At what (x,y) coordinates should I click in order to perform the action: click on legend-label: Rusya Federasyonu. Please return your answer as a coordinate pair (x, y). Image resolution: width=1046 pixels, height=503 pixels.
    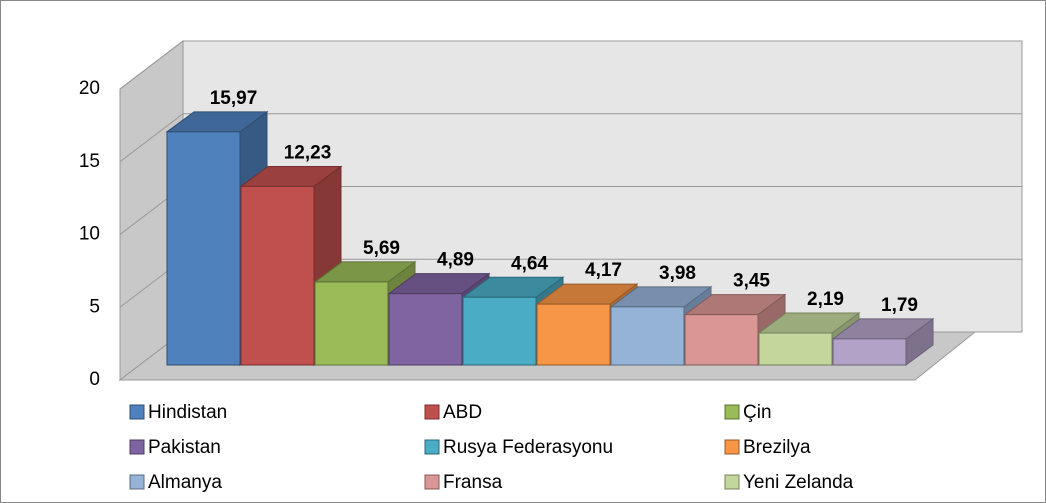
    Looking at the image, I should click on (528, 447).